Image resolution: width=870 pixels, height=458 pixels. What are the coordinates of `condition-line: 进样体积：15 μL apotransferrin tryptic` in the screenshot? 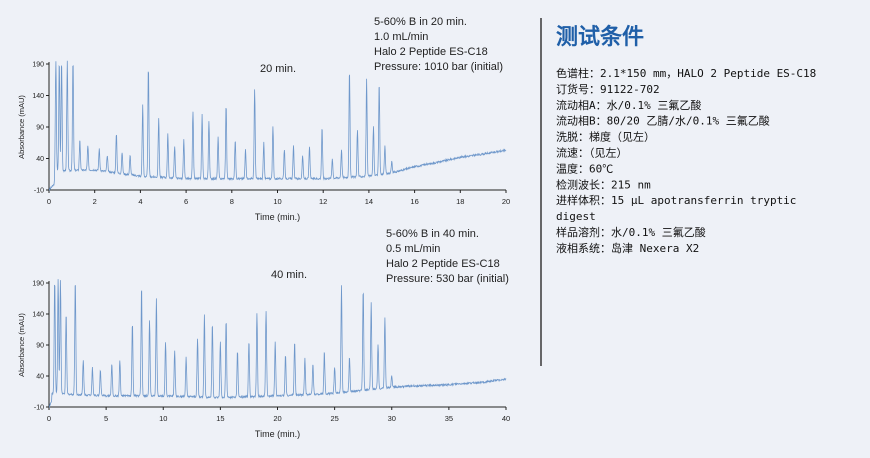 It's located at (676, 200).